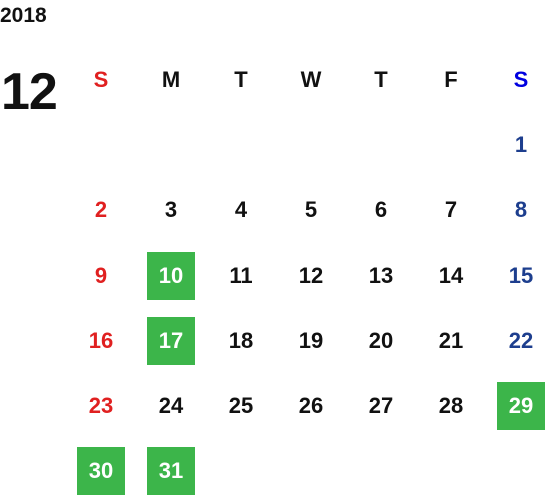 Image resolution: width=548 pixels, height=503 pixels. I want to click on day: 15, so click(521, 275).